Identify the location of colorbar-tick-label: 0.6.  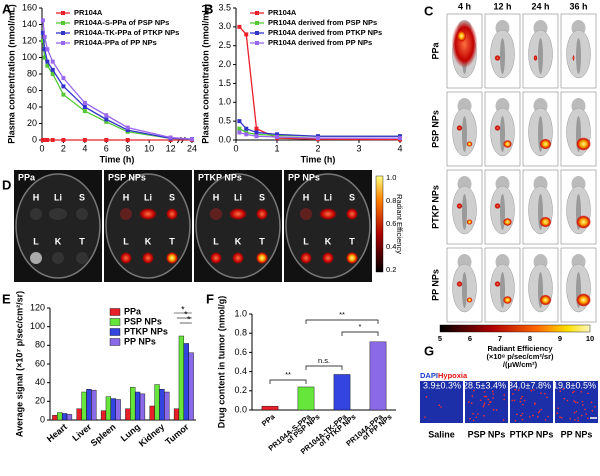
(391, 223).